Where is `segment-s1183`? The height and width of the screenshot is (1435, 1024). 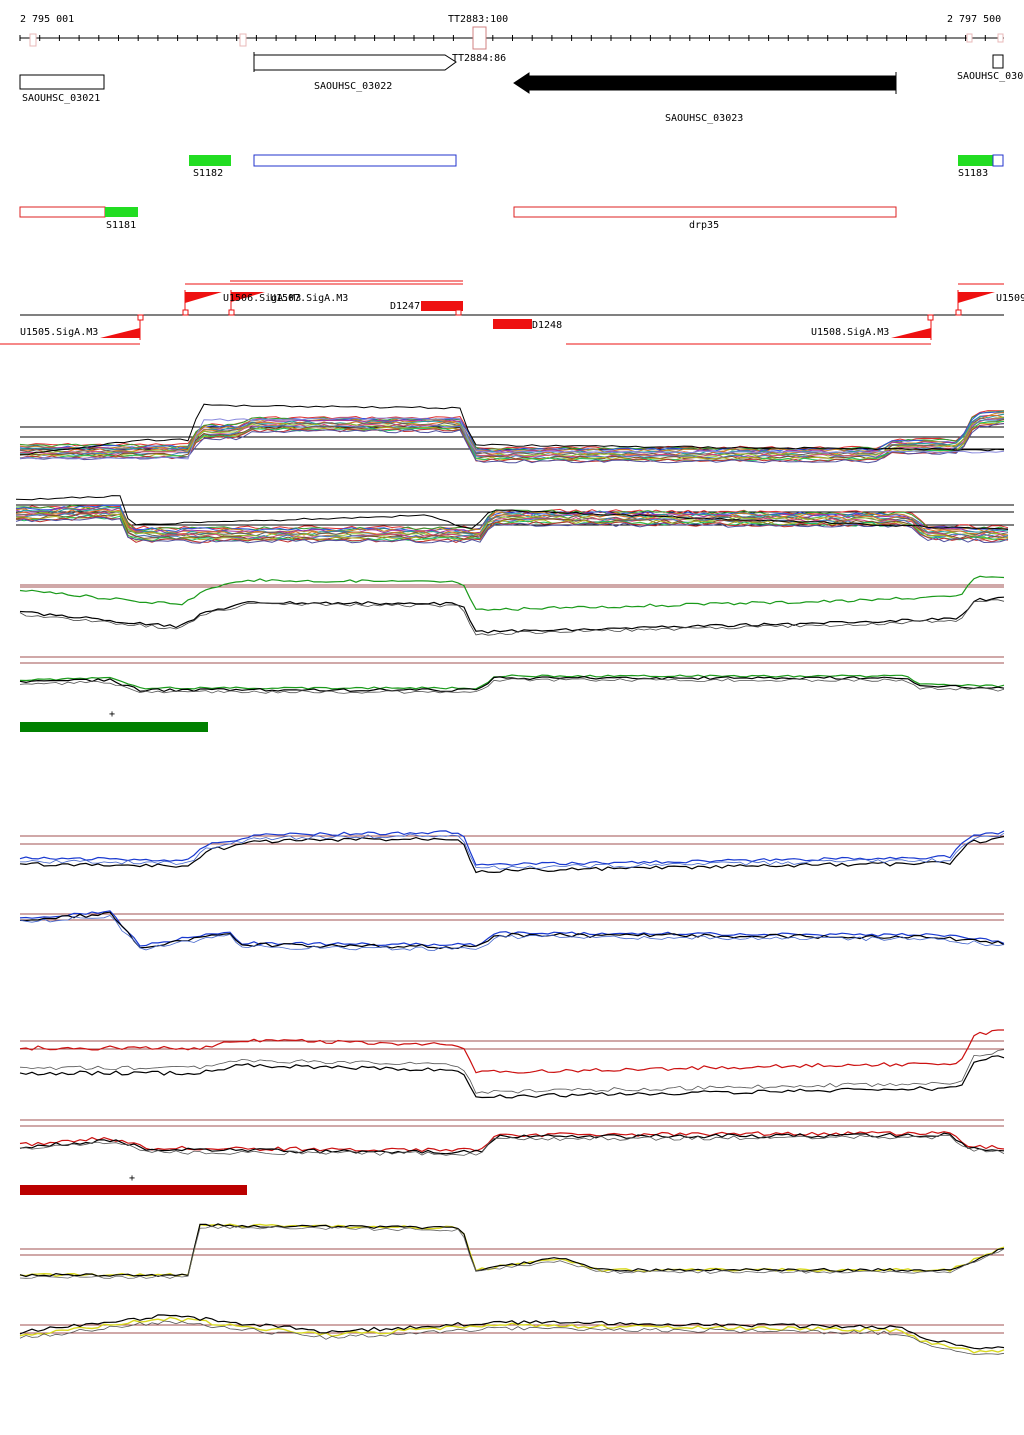 segment-s1183 is located at coordinates (975, 160).